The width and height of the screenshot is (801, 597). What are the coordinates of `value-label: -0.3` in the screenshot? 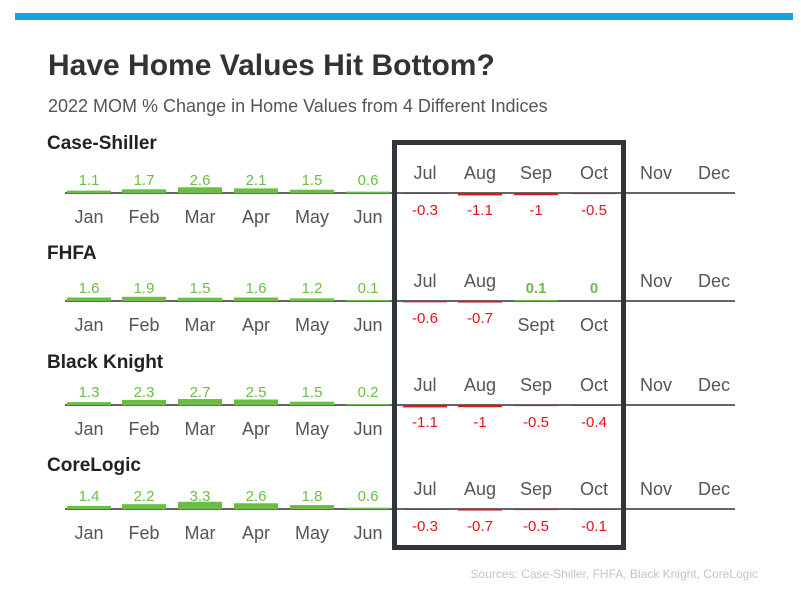 It's located at (425, 210).